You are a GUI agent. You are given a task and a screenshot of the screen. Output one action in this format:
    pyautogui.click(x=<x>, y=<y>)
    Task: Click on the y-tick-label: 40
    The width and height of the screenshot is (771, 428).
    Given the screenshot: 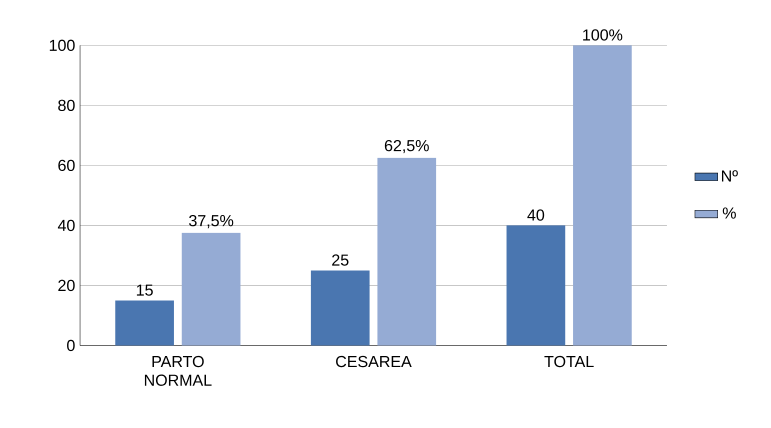 What is the action you would take?
    pyautogui.click(x=66, y=225)
    